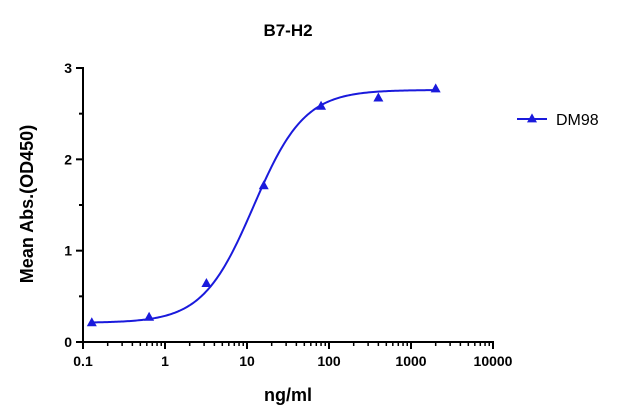 The width and height of the screenshot is (624, 408). What do you see at coordinates (68, 251) in the screenshot?
I see `y-tick-label: 1` at bounding box center [68, 251].